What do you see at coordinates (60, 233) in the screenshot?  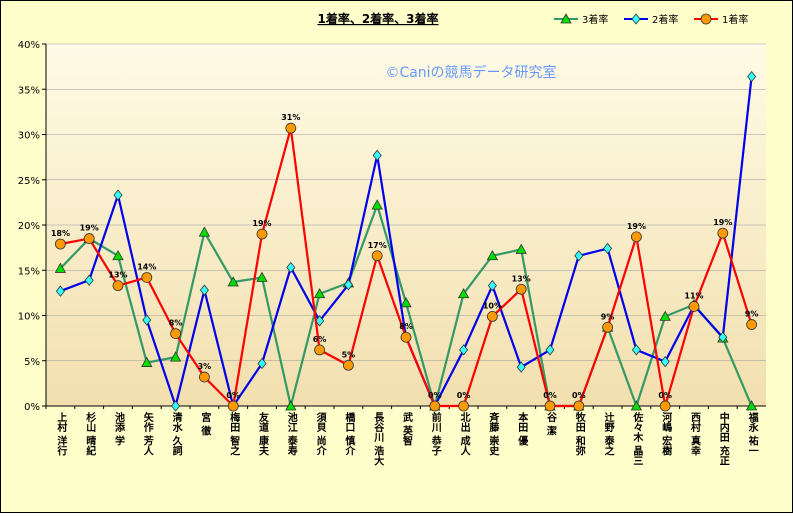 I see `data-label: 18%` at bounding box center [60, 233].